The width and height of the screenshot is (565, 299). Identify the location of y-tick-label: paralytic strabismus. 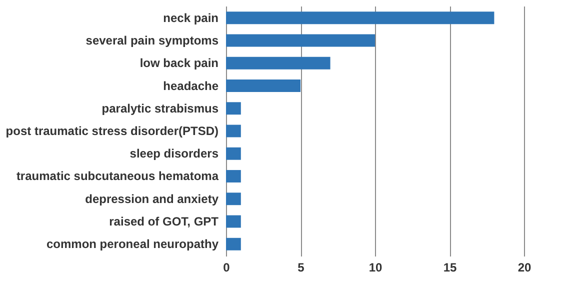
(160, 108).